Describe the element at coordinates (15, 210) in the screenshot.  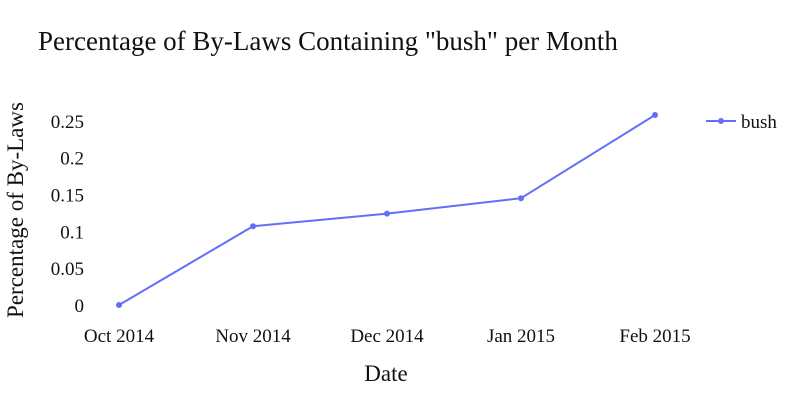
I see `y-axis-title: Percentage of By-Laws` at that location.